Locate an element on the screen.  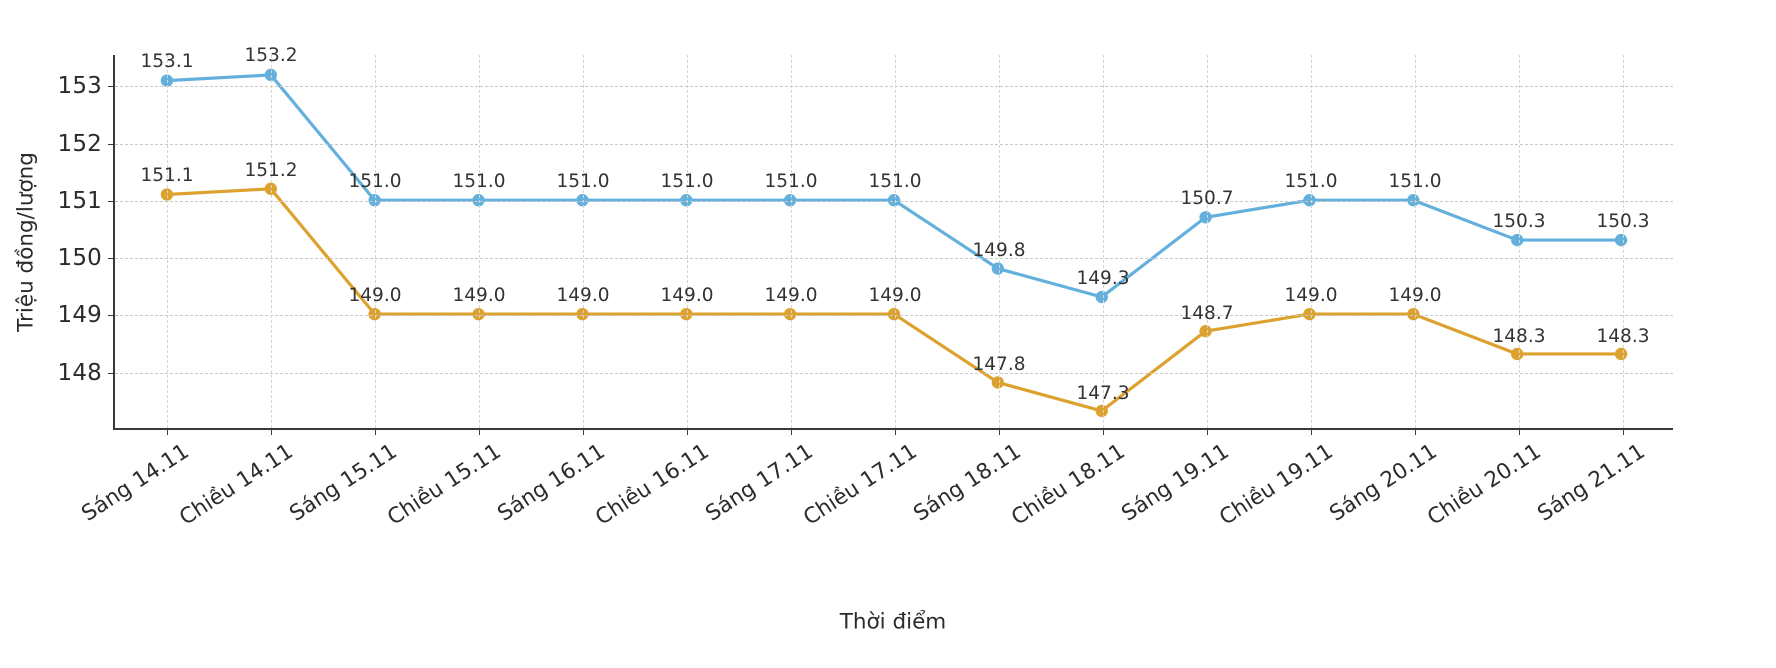
x-tick-label: Chiều 20.11 is located at coordinates (1484, 485).